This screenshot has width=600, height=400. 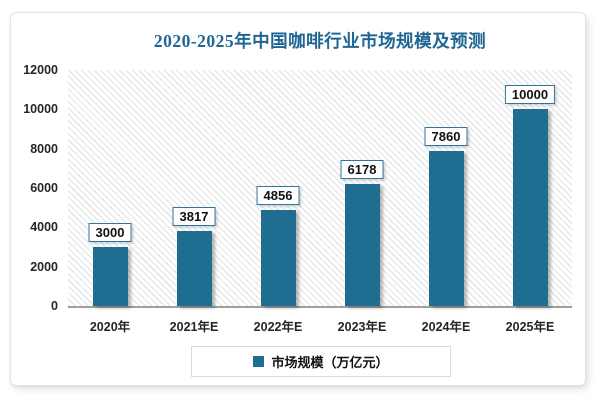 I want to click on x-tick-label: 2024年E, so click(x=446, y=327).